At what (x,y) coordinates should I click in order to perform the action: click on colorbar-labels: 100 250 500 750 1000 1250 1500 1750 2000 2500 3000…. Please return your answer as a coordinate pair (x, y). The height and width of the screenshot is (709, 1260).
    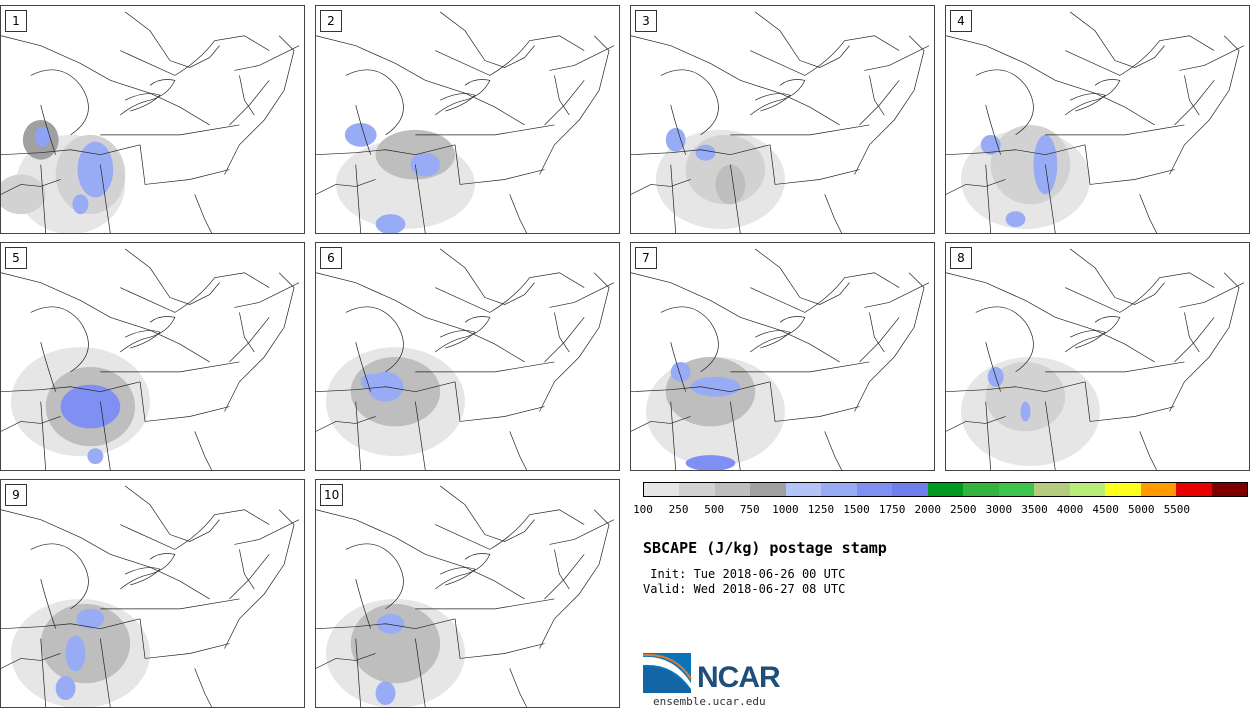
    Looking at the image, I should click on (940, 510).